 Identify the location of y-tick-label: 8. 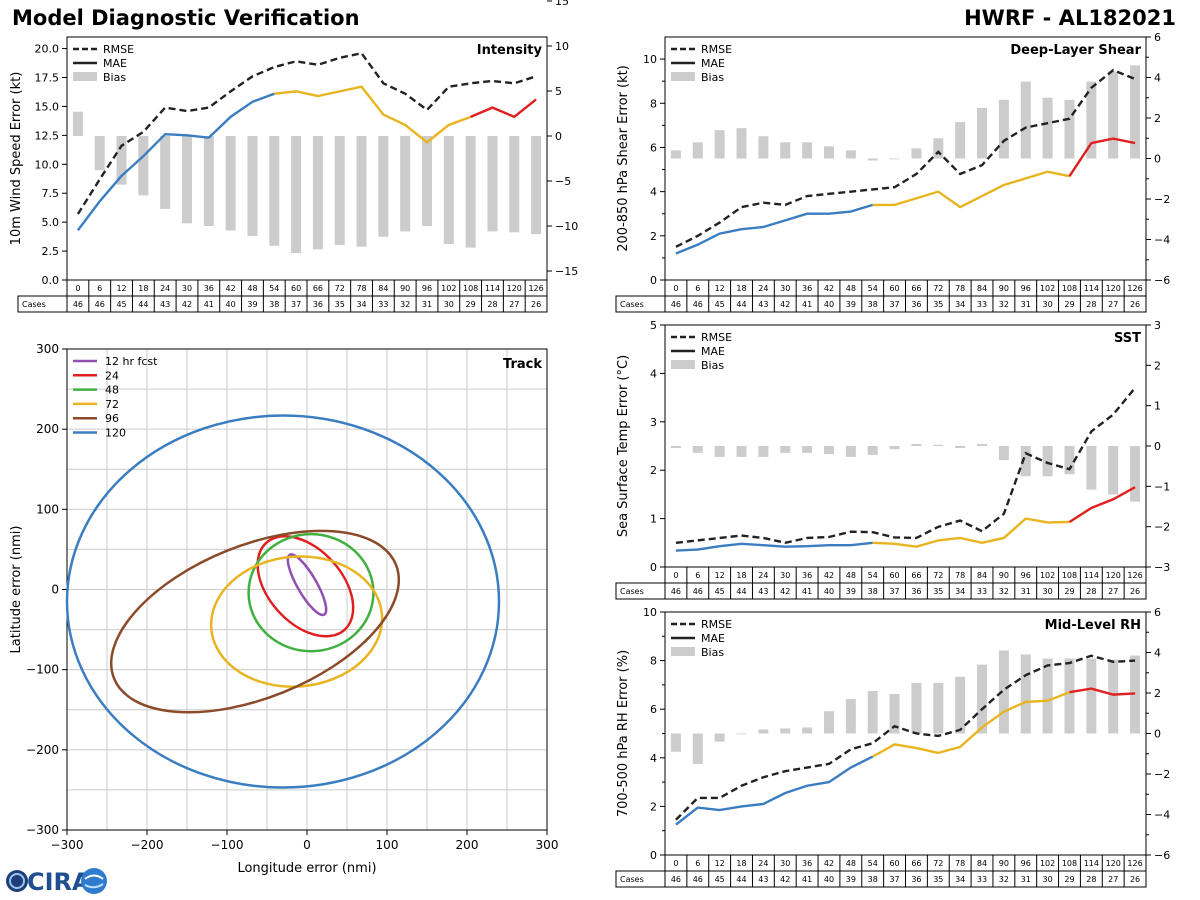
(653, 103).